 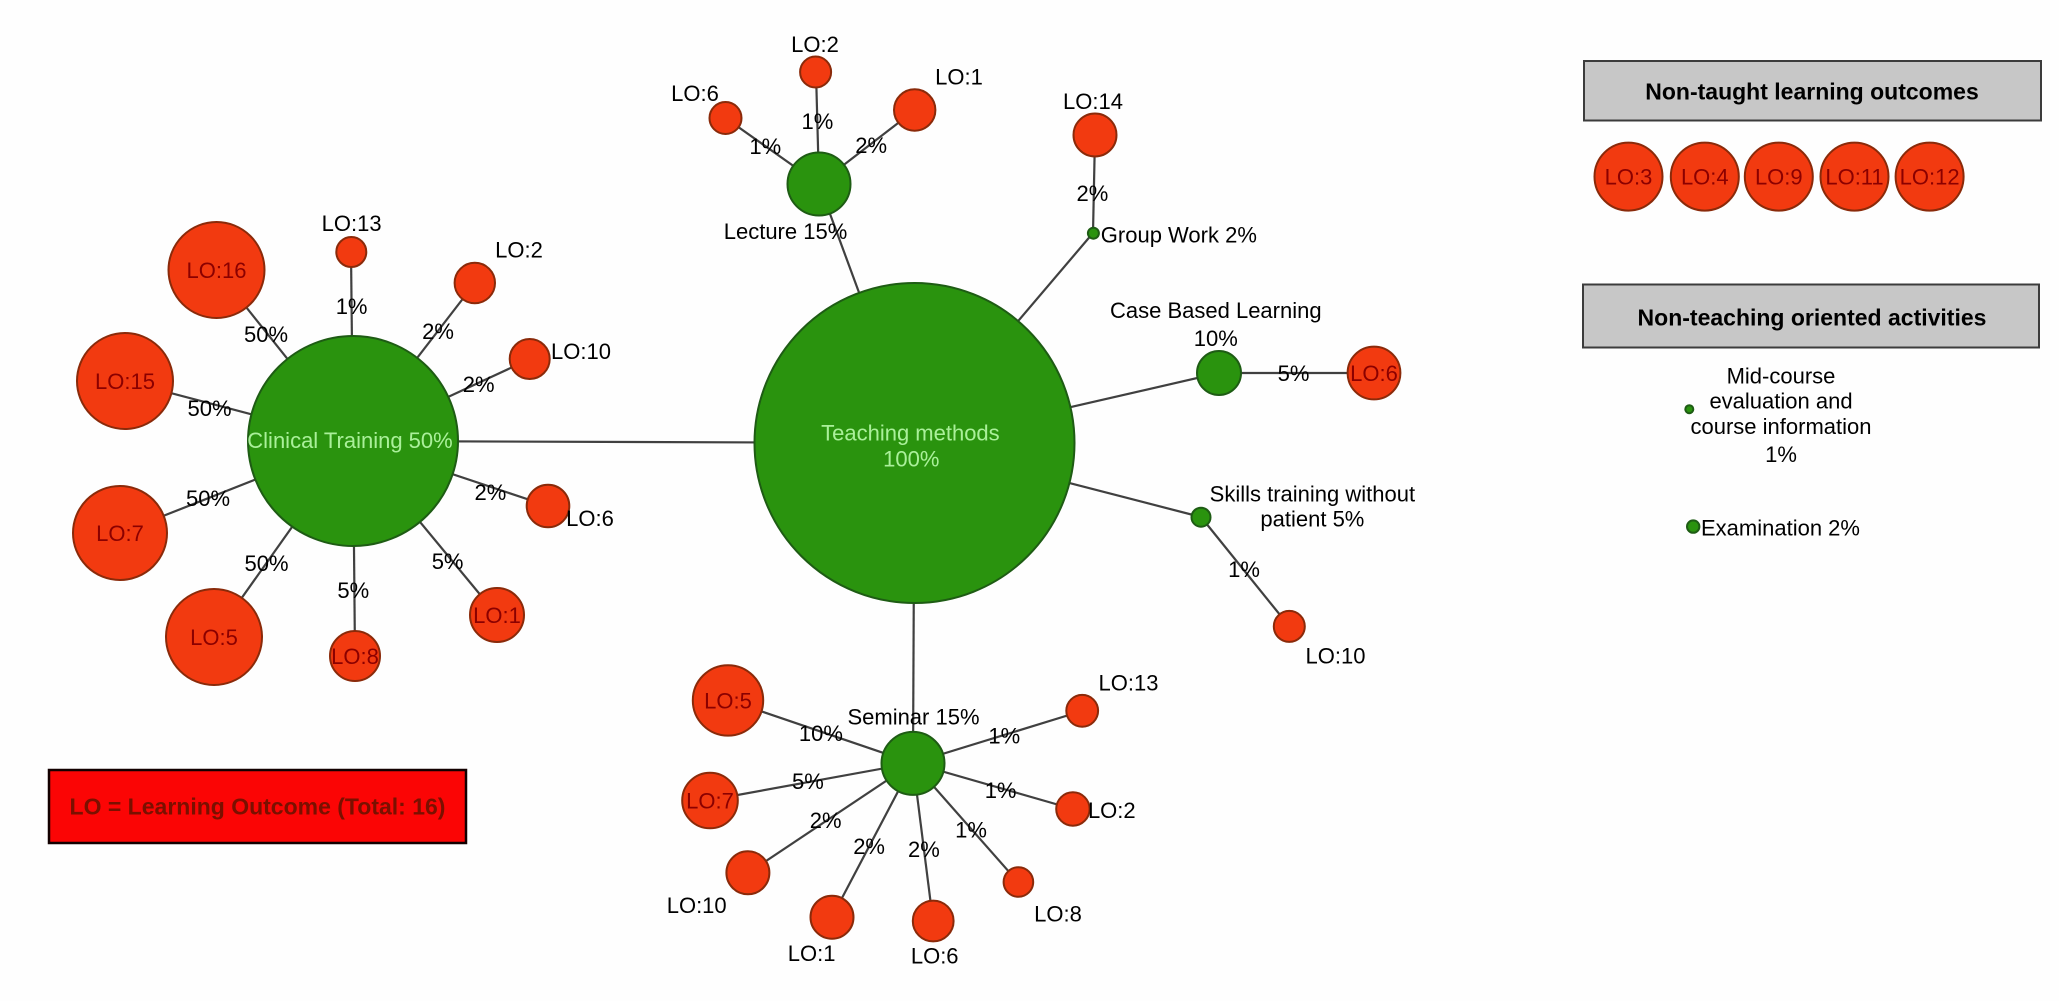 I want to click on svg-text: LO:4, so click(x=1705, y=177).